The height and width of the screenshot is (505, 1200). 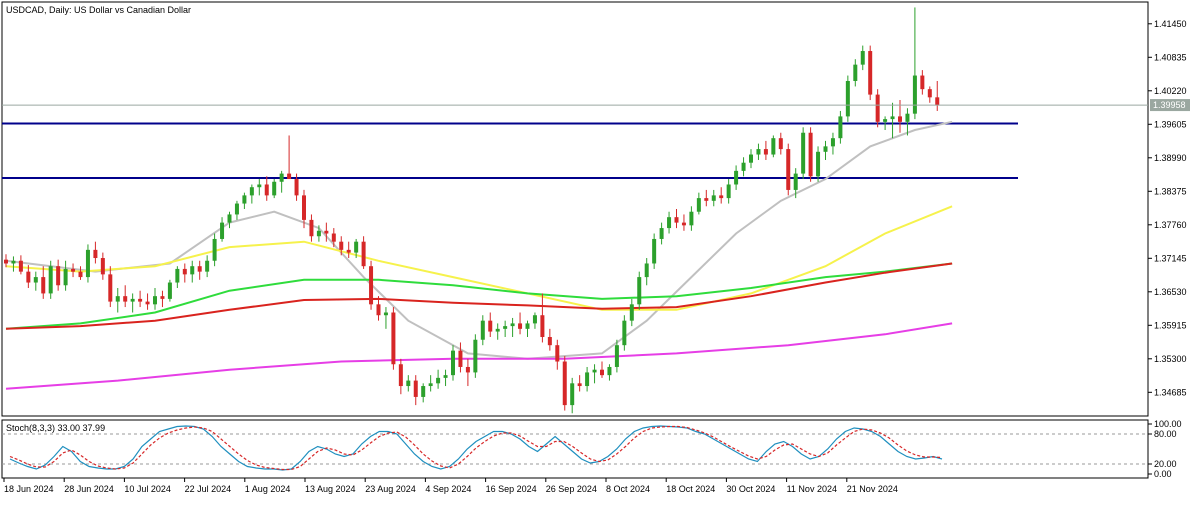 What do you see at coordinates (476, 448) in the screenshot?
I see `stoch-d-line` at bounding box center [476, 448].